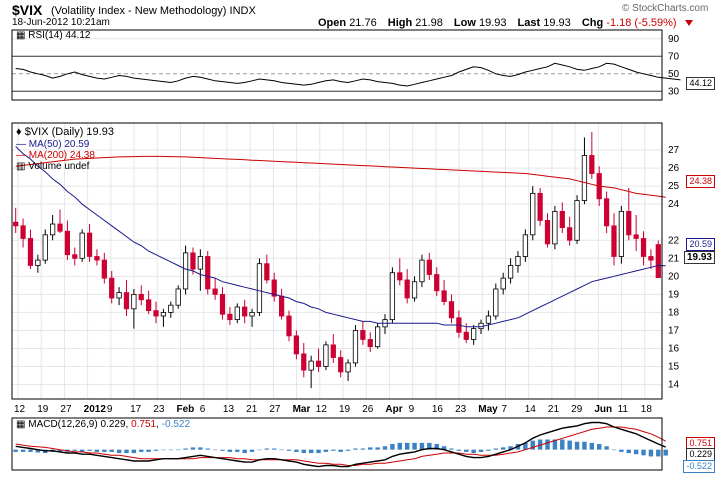  Describe the element at coordinates (302, 409) in the screenshot. I see `x-tick-label: Mar` at that location.